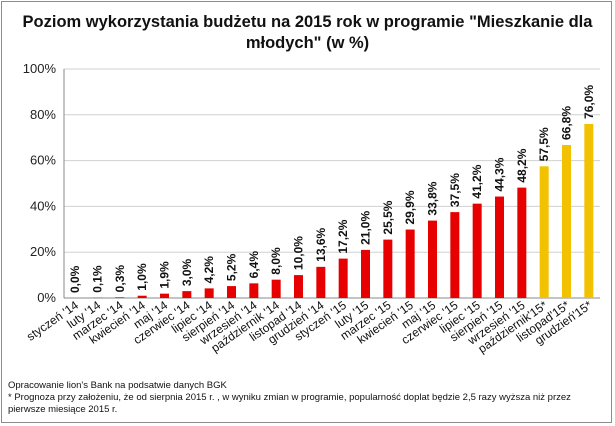 The image size is (615, 426). What do you see at coordinates (142, 277) in the screenshot?
I see `data-label: 1,0%` at bounding box center [142, 277].